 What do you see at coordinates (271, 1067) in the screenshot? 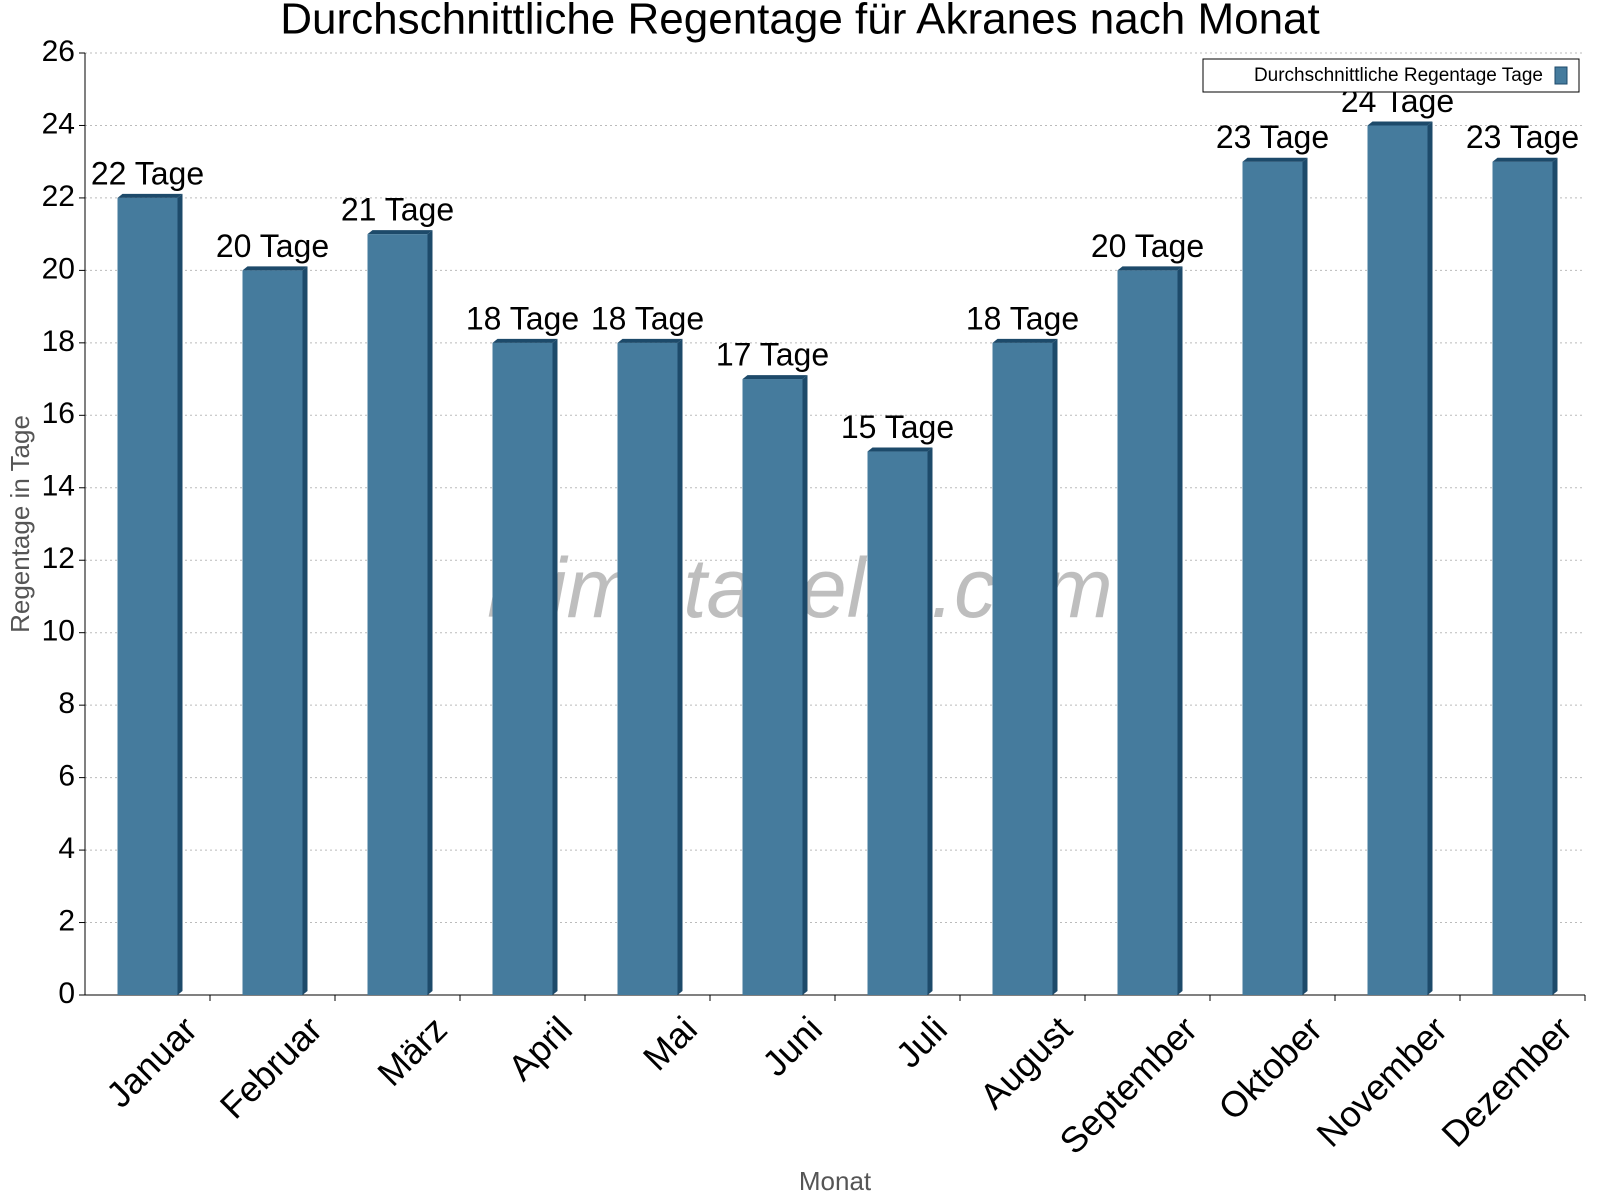
I see `x-tick-label: Februar` at bounding box center [271, 1067].